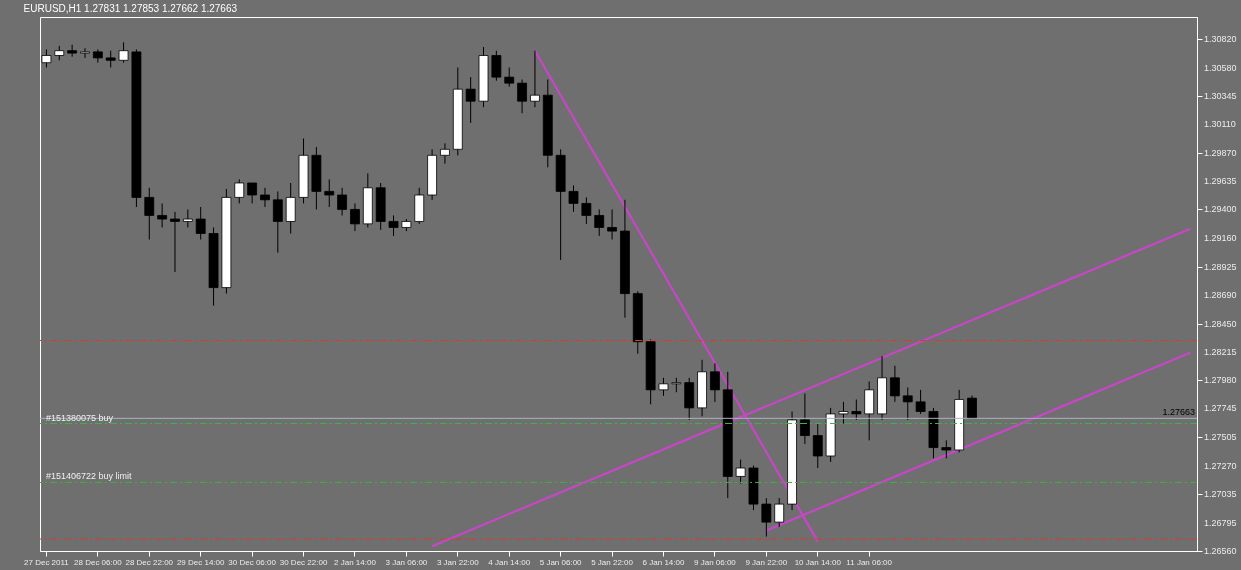 The image size is (1241, 570). I want to click on x-tick-label: 3 Jan 22:00, so click(458, 562).